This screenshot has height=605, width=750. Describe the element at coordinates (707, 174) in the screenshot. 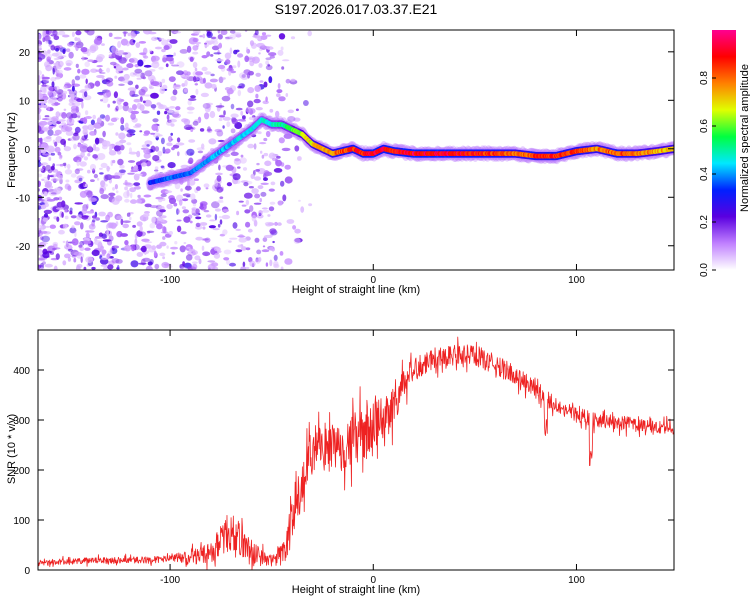

I see `colorbar-ticks: 0.0 0.2 0.4 0.6 0.8` at that location.